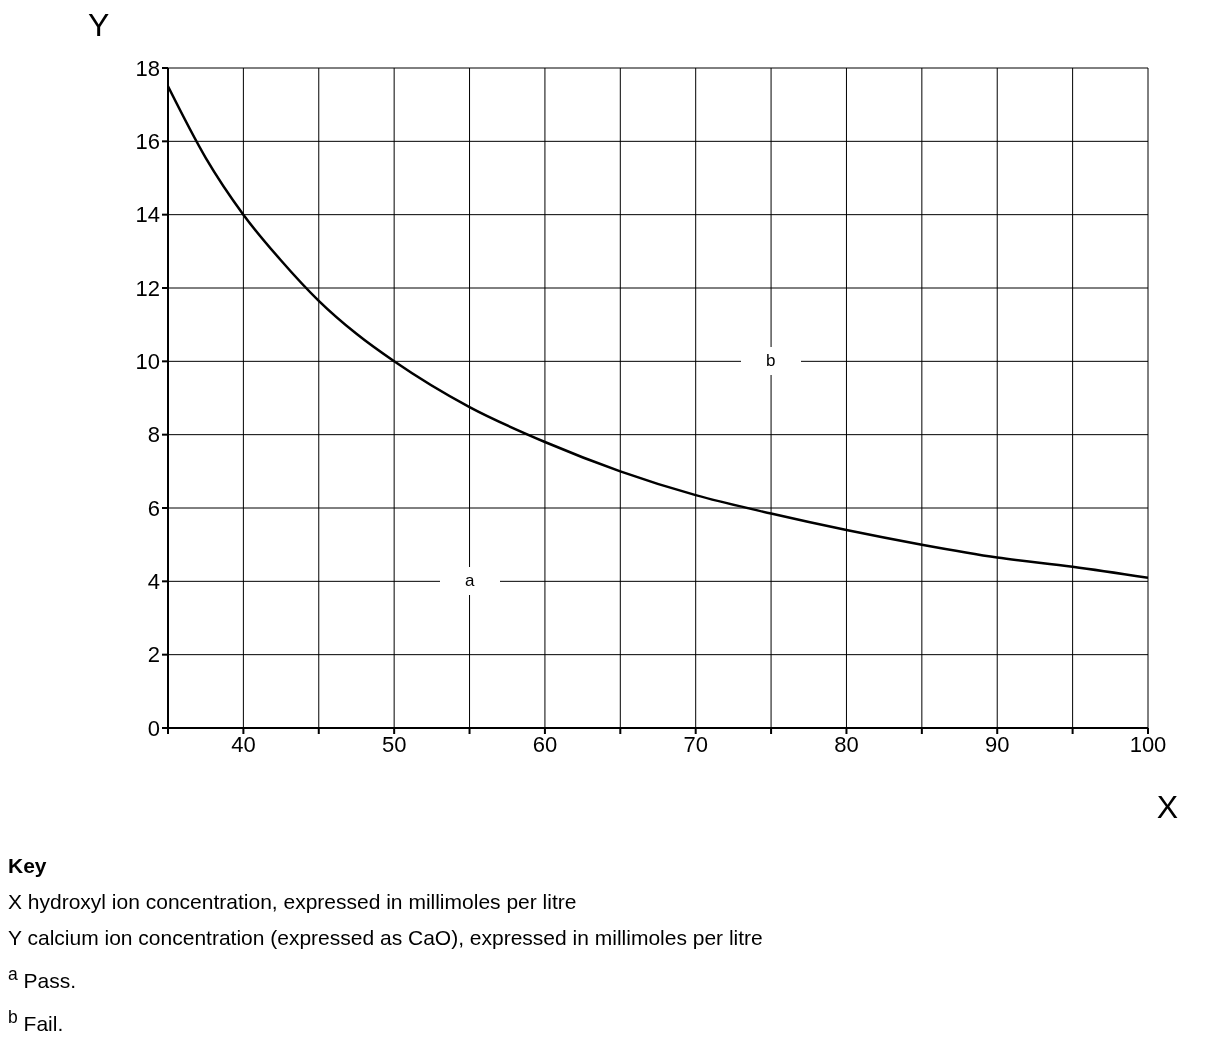  What do you see at coordinates (43, 978) in the screenshot?
I see `text: $^{a}$ Pass.` at bounding box center [43, 978].